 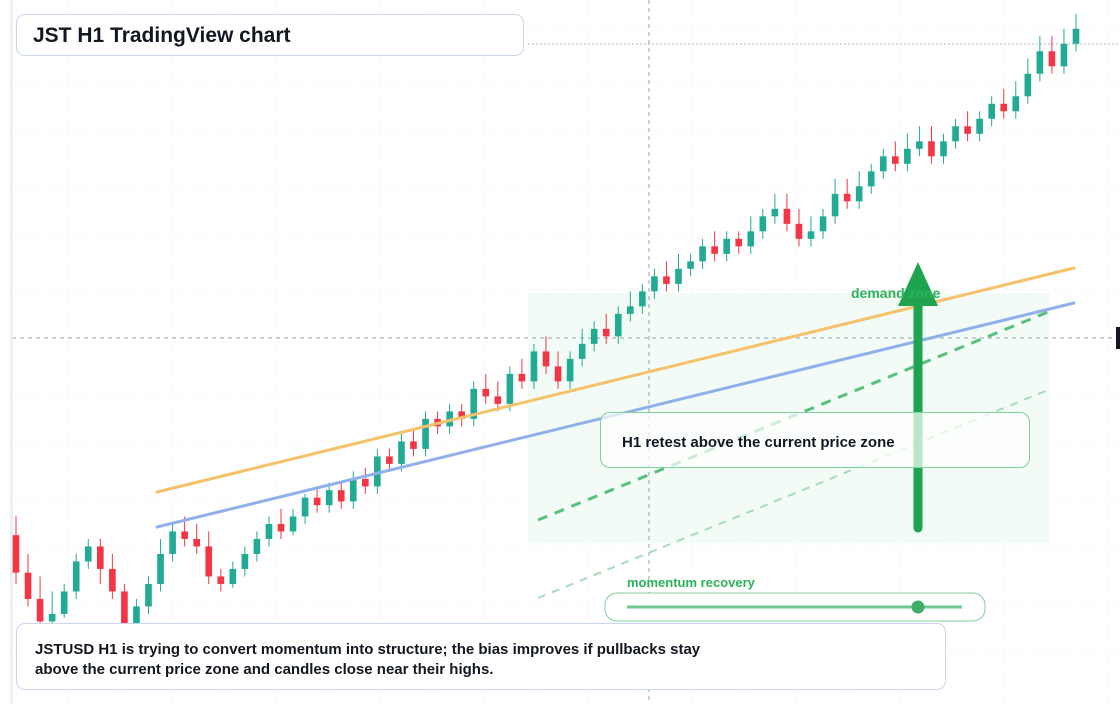 What do you see at coordinates (691, 582) in the screenshot?
I see `momentum-recovery-label: momentum recovery` at bounding box center [691, 582].